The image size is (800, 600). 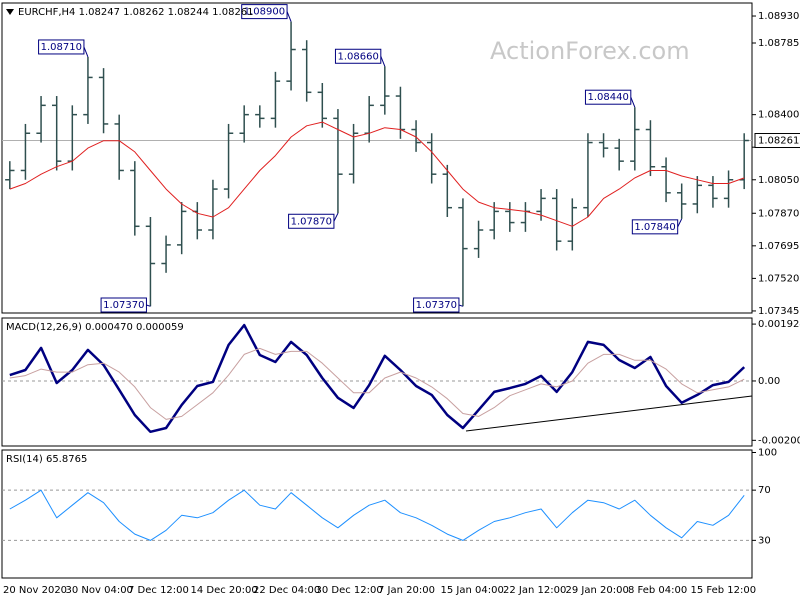 What do you see at coordinates (778, 311) in the screenshot?
I see `y-tick-label: 1.07345` at bounding box center [778, 311].